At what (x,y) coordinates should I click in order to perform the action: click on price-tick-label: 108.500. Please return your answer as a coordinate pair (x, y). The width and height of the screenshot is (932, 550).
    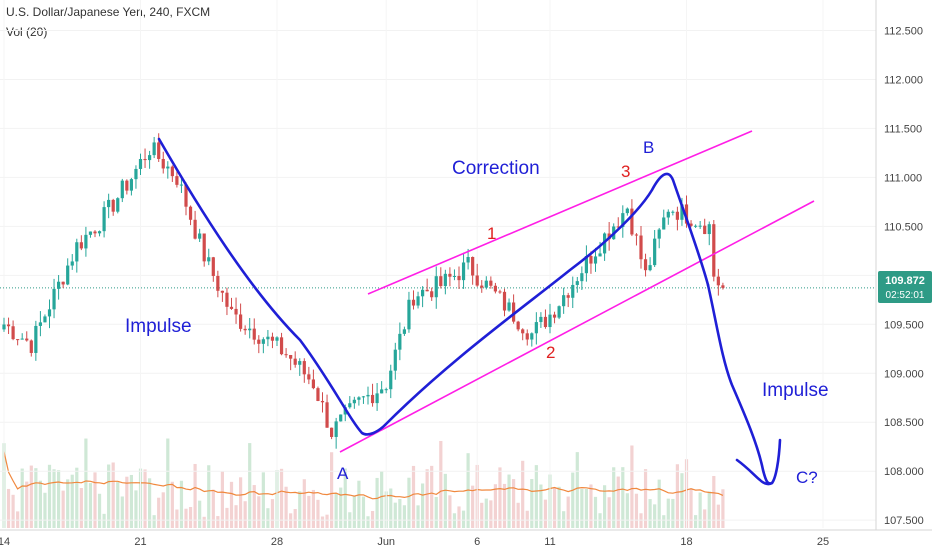
    Looking at the image, I should click on (904, 423).